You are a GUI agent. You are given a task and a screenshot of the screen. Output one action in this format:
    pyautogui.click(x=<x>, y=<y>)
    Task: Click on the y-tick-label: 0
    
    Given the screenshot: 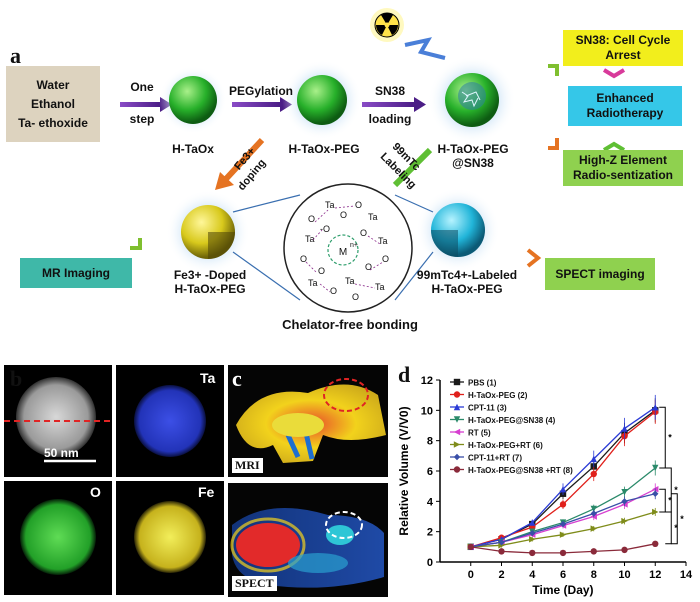 What is the action you would take?
    pyautogui.click(x=430, y=563)
    